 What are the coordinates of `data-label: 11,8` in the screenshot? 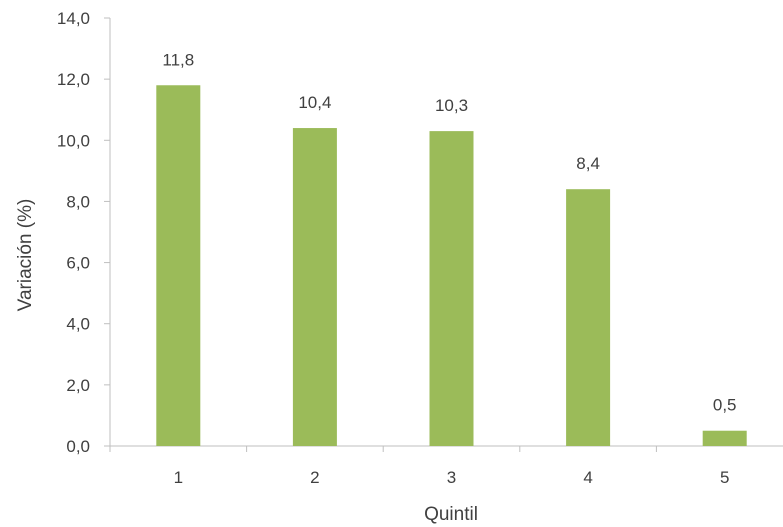 It's located at (178, 59).